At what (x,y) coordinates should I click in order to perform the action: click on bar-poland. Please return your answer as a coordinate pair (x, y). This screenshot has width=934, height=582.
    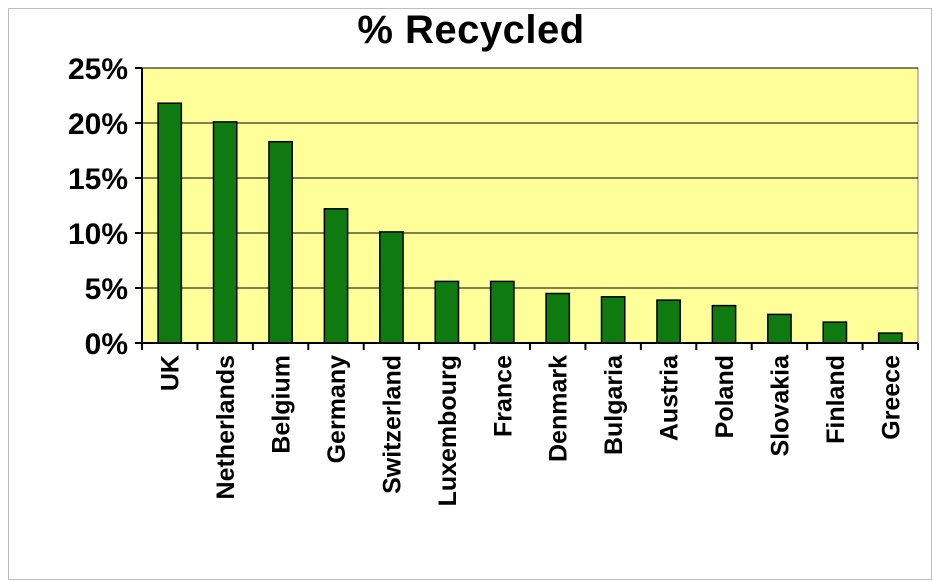
    Looking at the image, I should click on (724, 324).